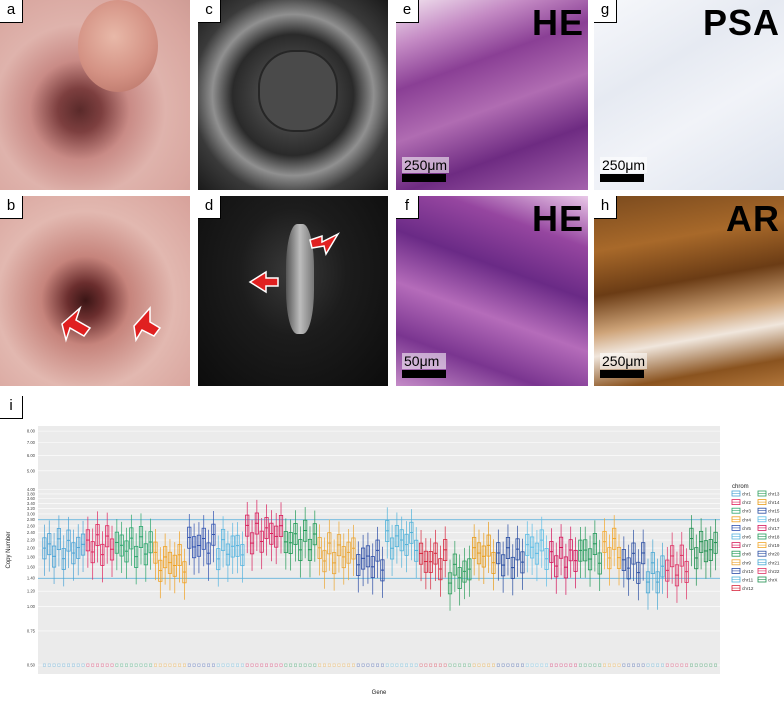 The image size is (784, 701). What do you see at coordinates (746, 494) in the screenshot?
I see `legend-label-chr1: chr1` at bounding box center [746, 494].